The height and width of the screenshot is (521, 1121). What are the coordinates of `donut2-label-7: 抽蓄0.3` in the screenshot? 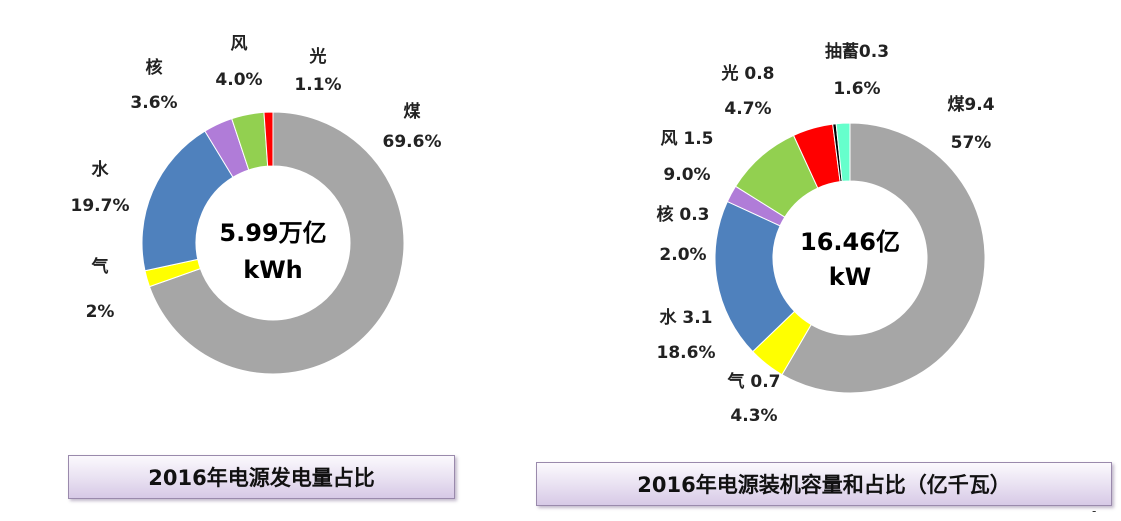 It's located at (857, 51).